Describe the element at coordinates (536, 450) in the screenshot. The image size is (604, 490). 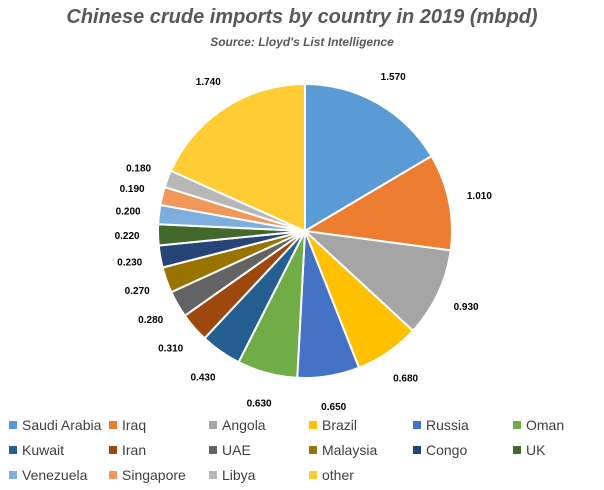
I see `legend-label: UK` at that location.